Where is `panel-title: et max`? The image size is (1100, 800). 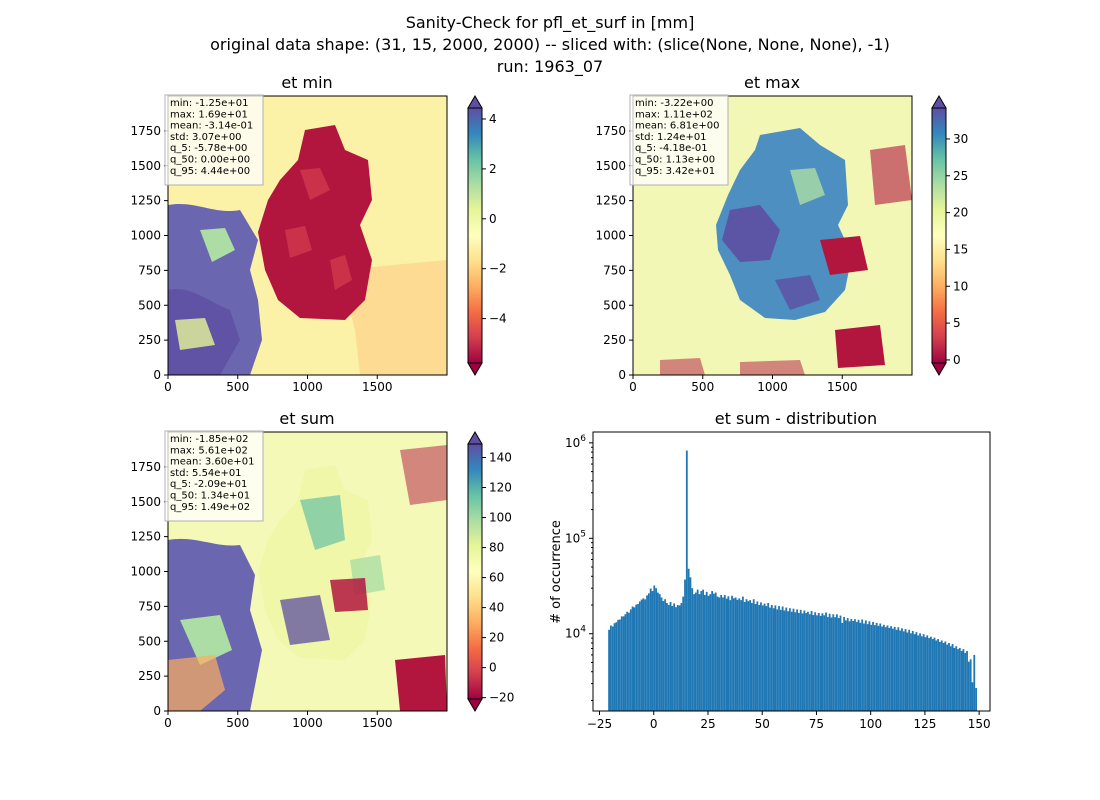
panel-title: et max is located at coordinates (772, 82).